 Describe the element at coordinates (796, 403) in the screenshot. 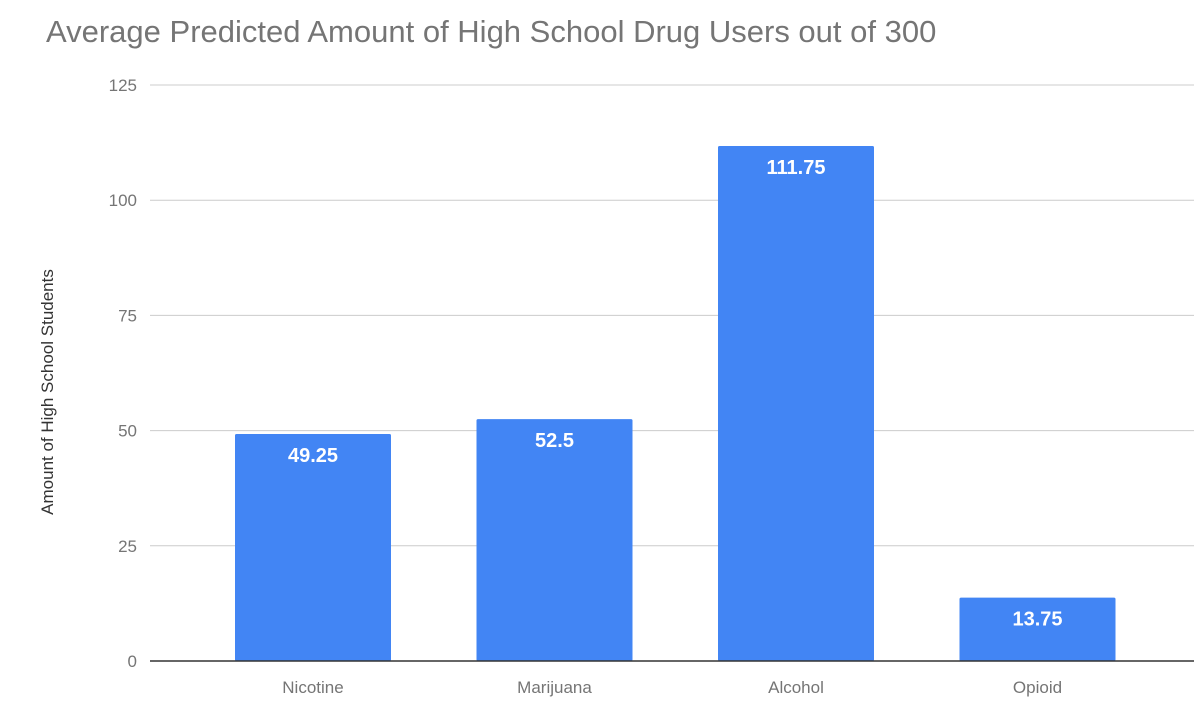

I see `bar-alcohol` at that location.